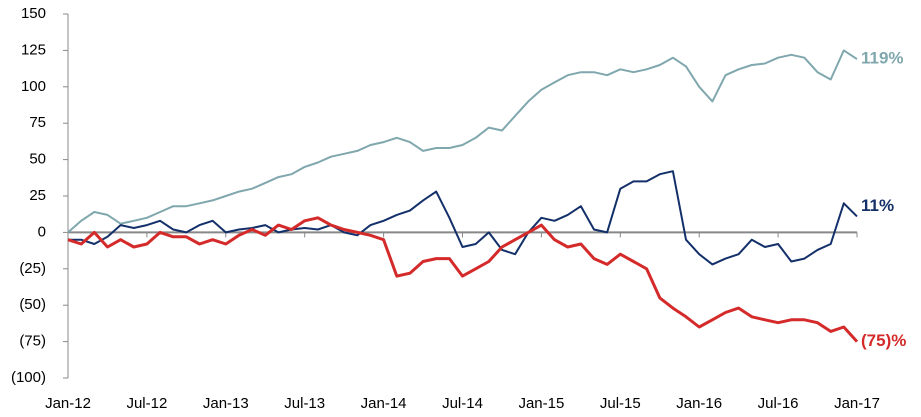  I want to click on y-tick-label: 150, so click(33, 13).